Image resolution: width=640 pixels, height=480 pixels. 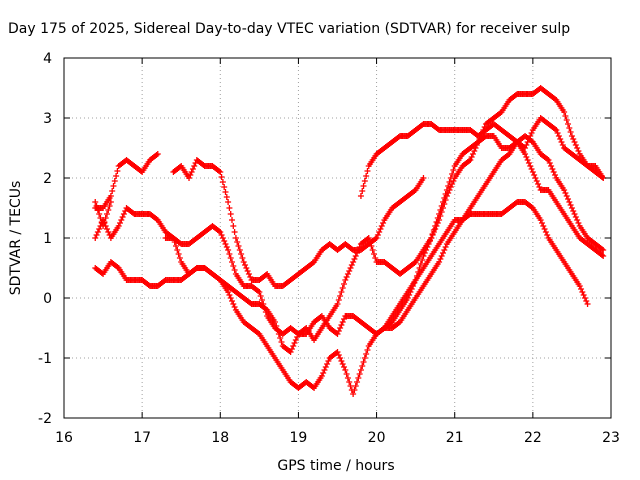 I want to click on y-tick-label: 1, so click(x=47, y=239).